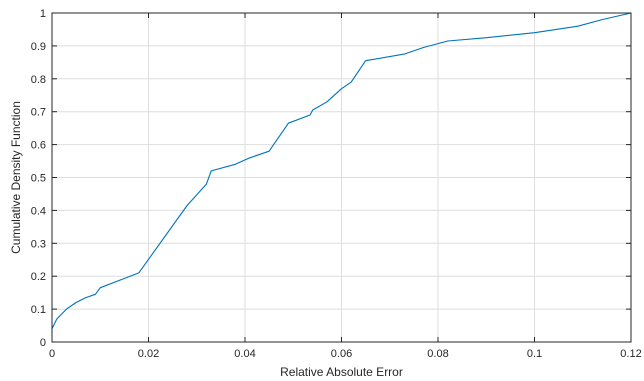 The width and height of the screenshot is (644, 381). What do you see at coordinates (38, 113) in the screenshot?
I see `y-tick-label: 0.7` at bounding box center [38, 113].